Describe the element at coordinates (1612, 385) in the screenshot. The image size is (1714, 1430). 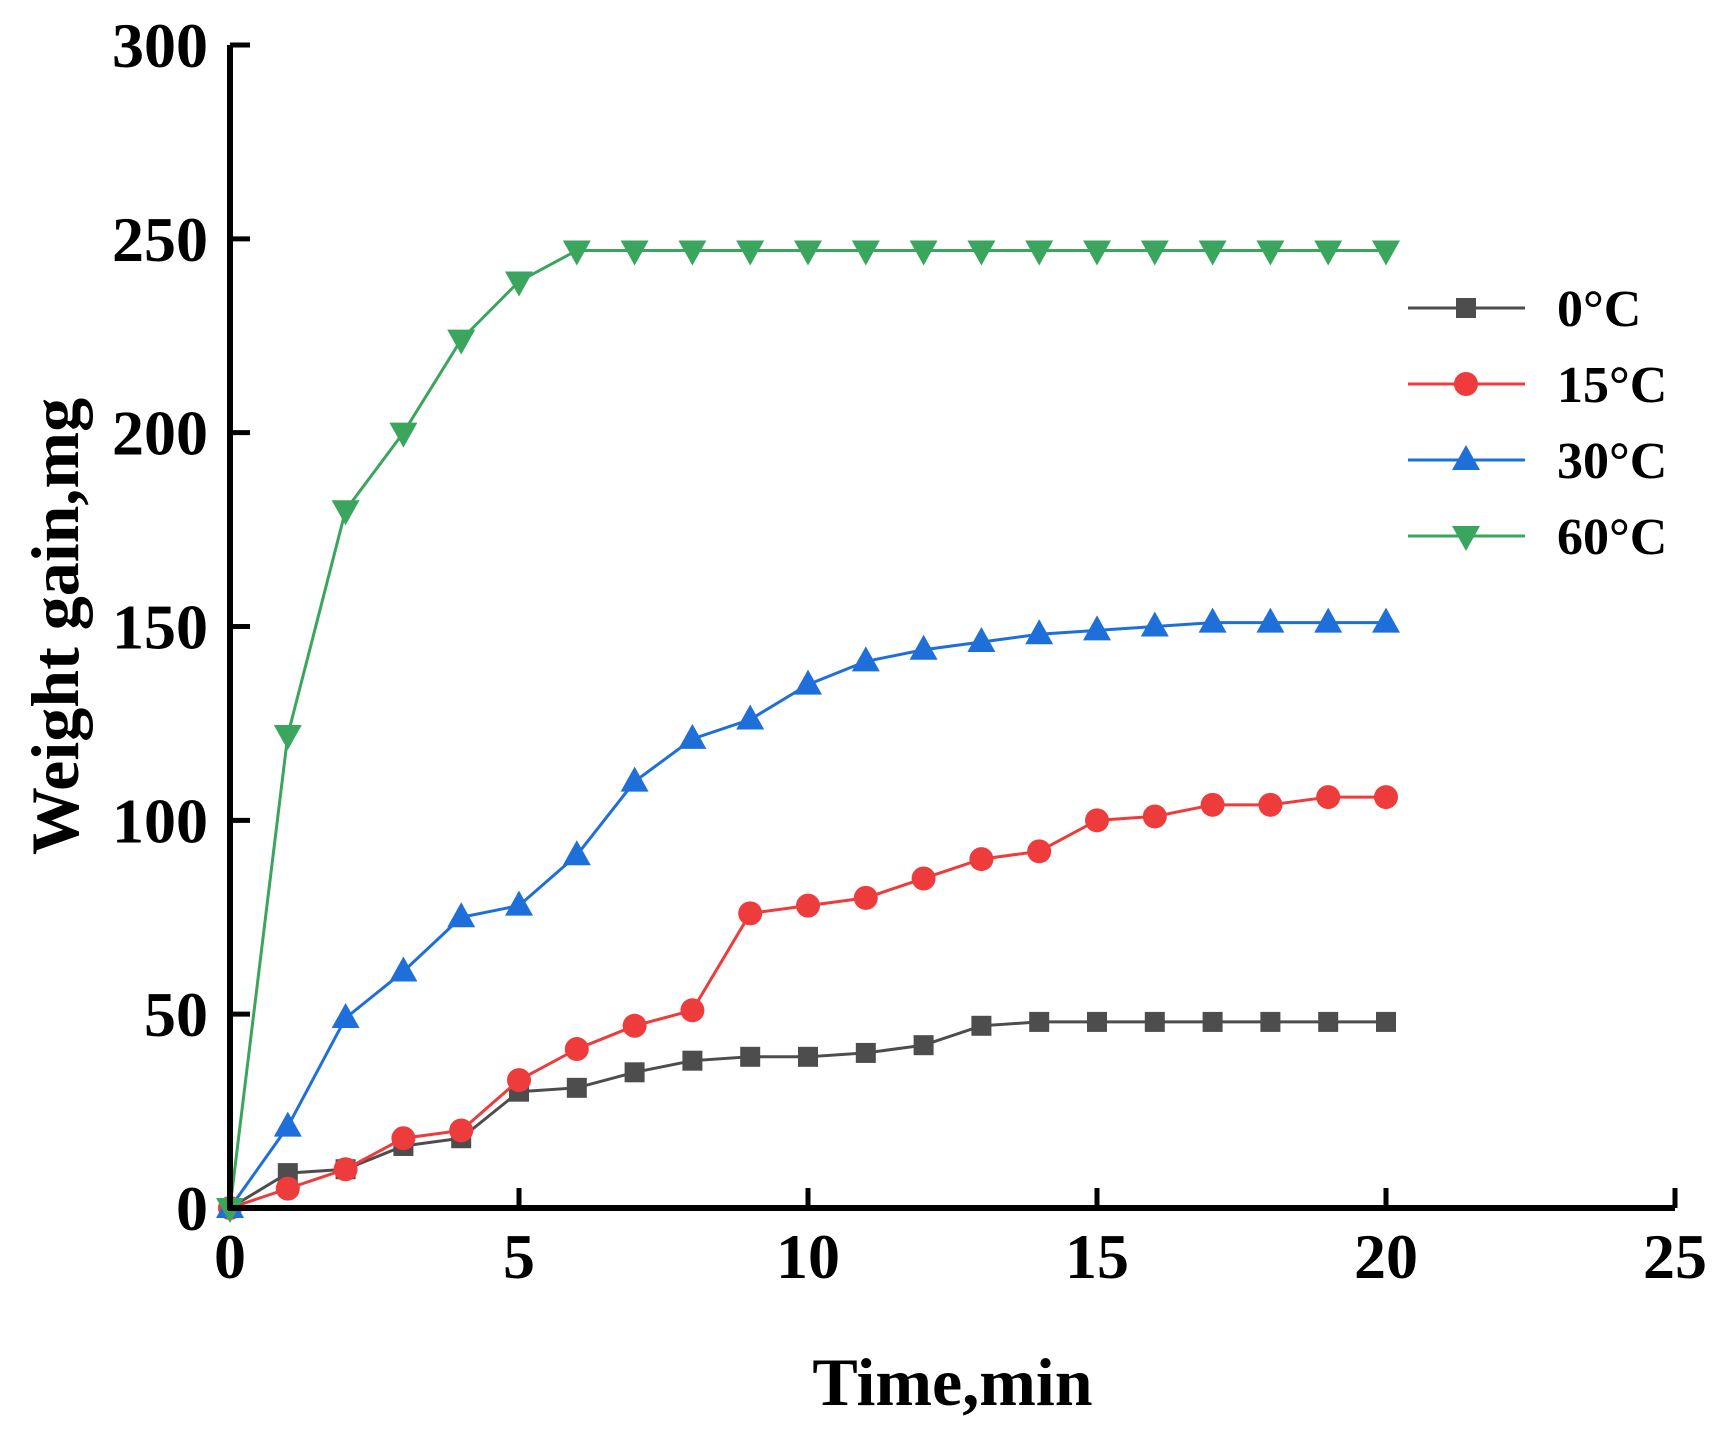
I see `legend-label-1: 15°C` at that location.